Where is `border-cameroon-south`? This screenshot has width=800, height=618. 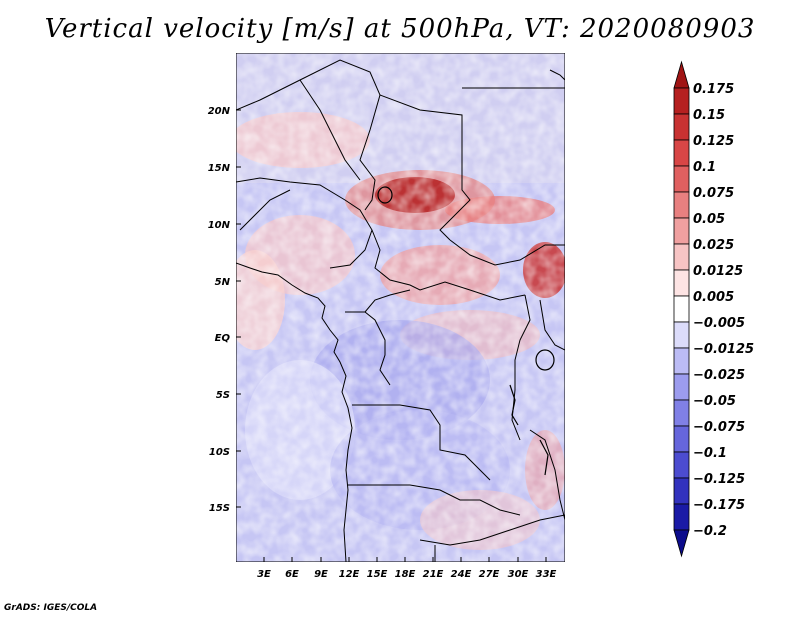
border-cameroon-south is located at coordinates (387, 301).